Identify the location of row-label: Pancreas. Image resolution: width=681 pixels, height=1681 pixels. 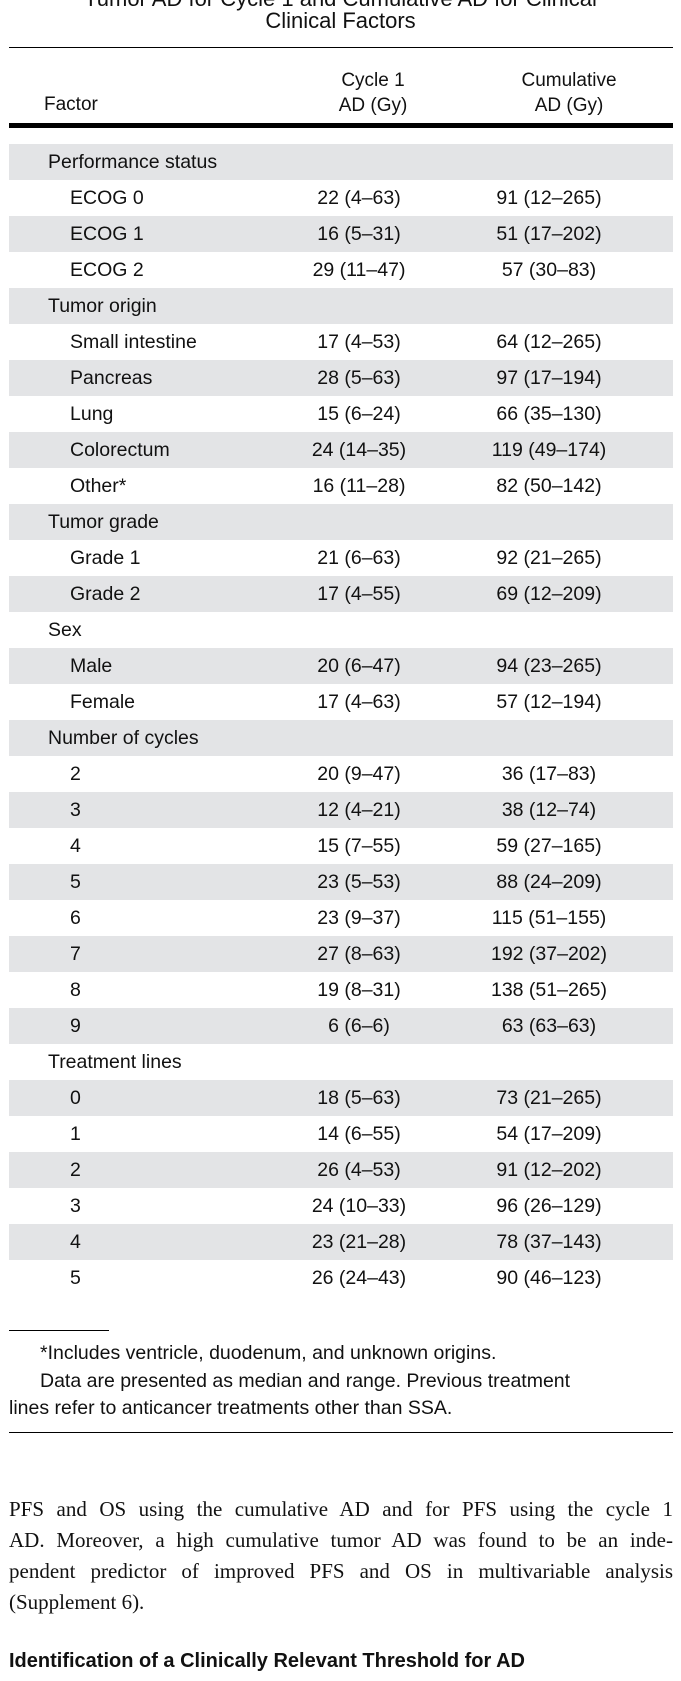
(111, 378).